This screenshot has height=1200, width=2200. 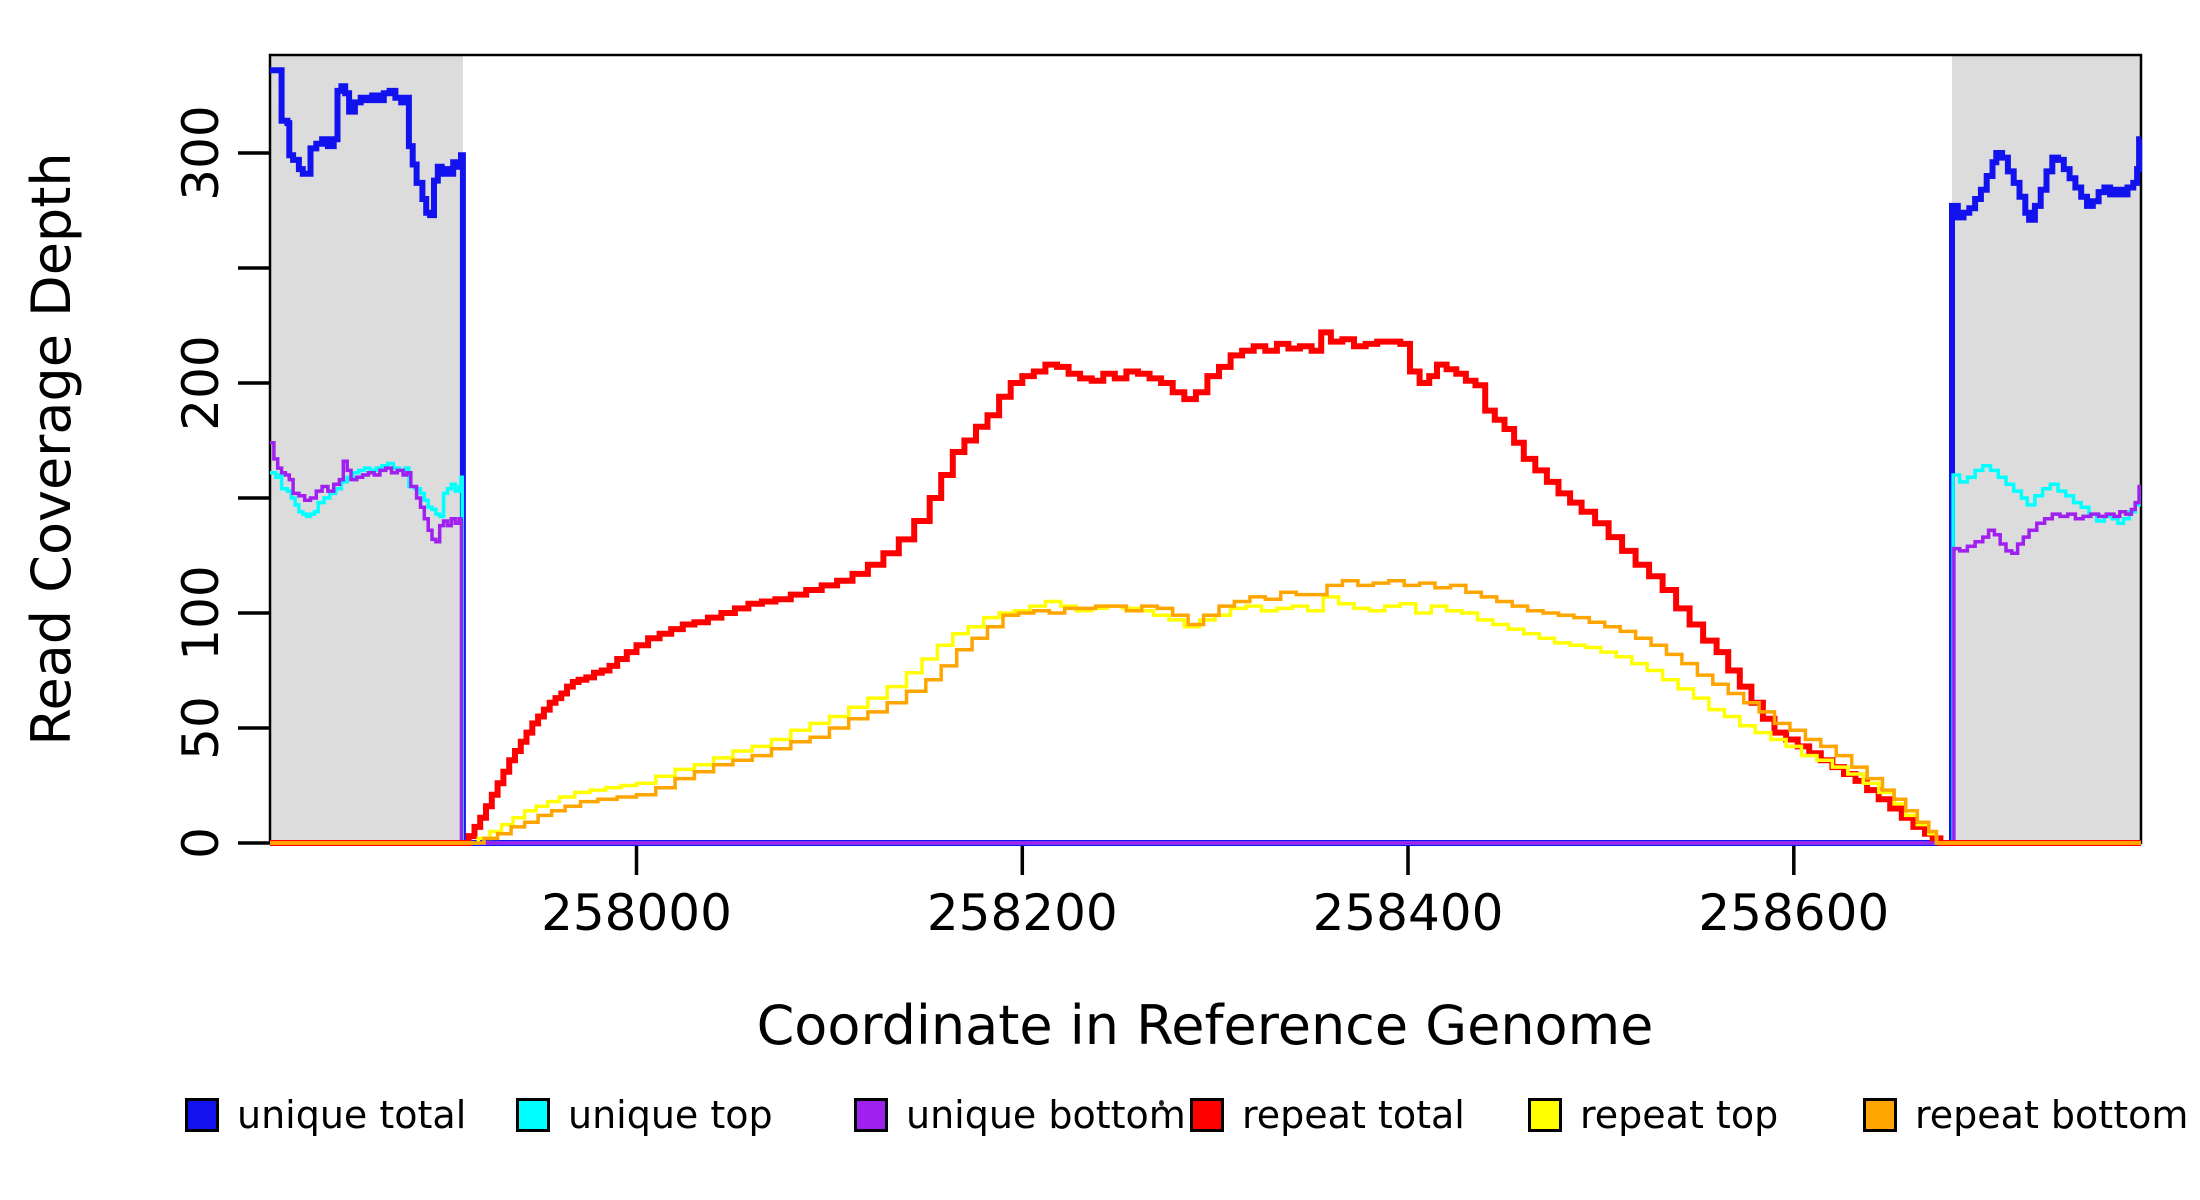 What do you see at coordinates (1880, 1115) in the screenshot?
I see `repeat-bottom-swatch` at bounding box center [1880, 1115].